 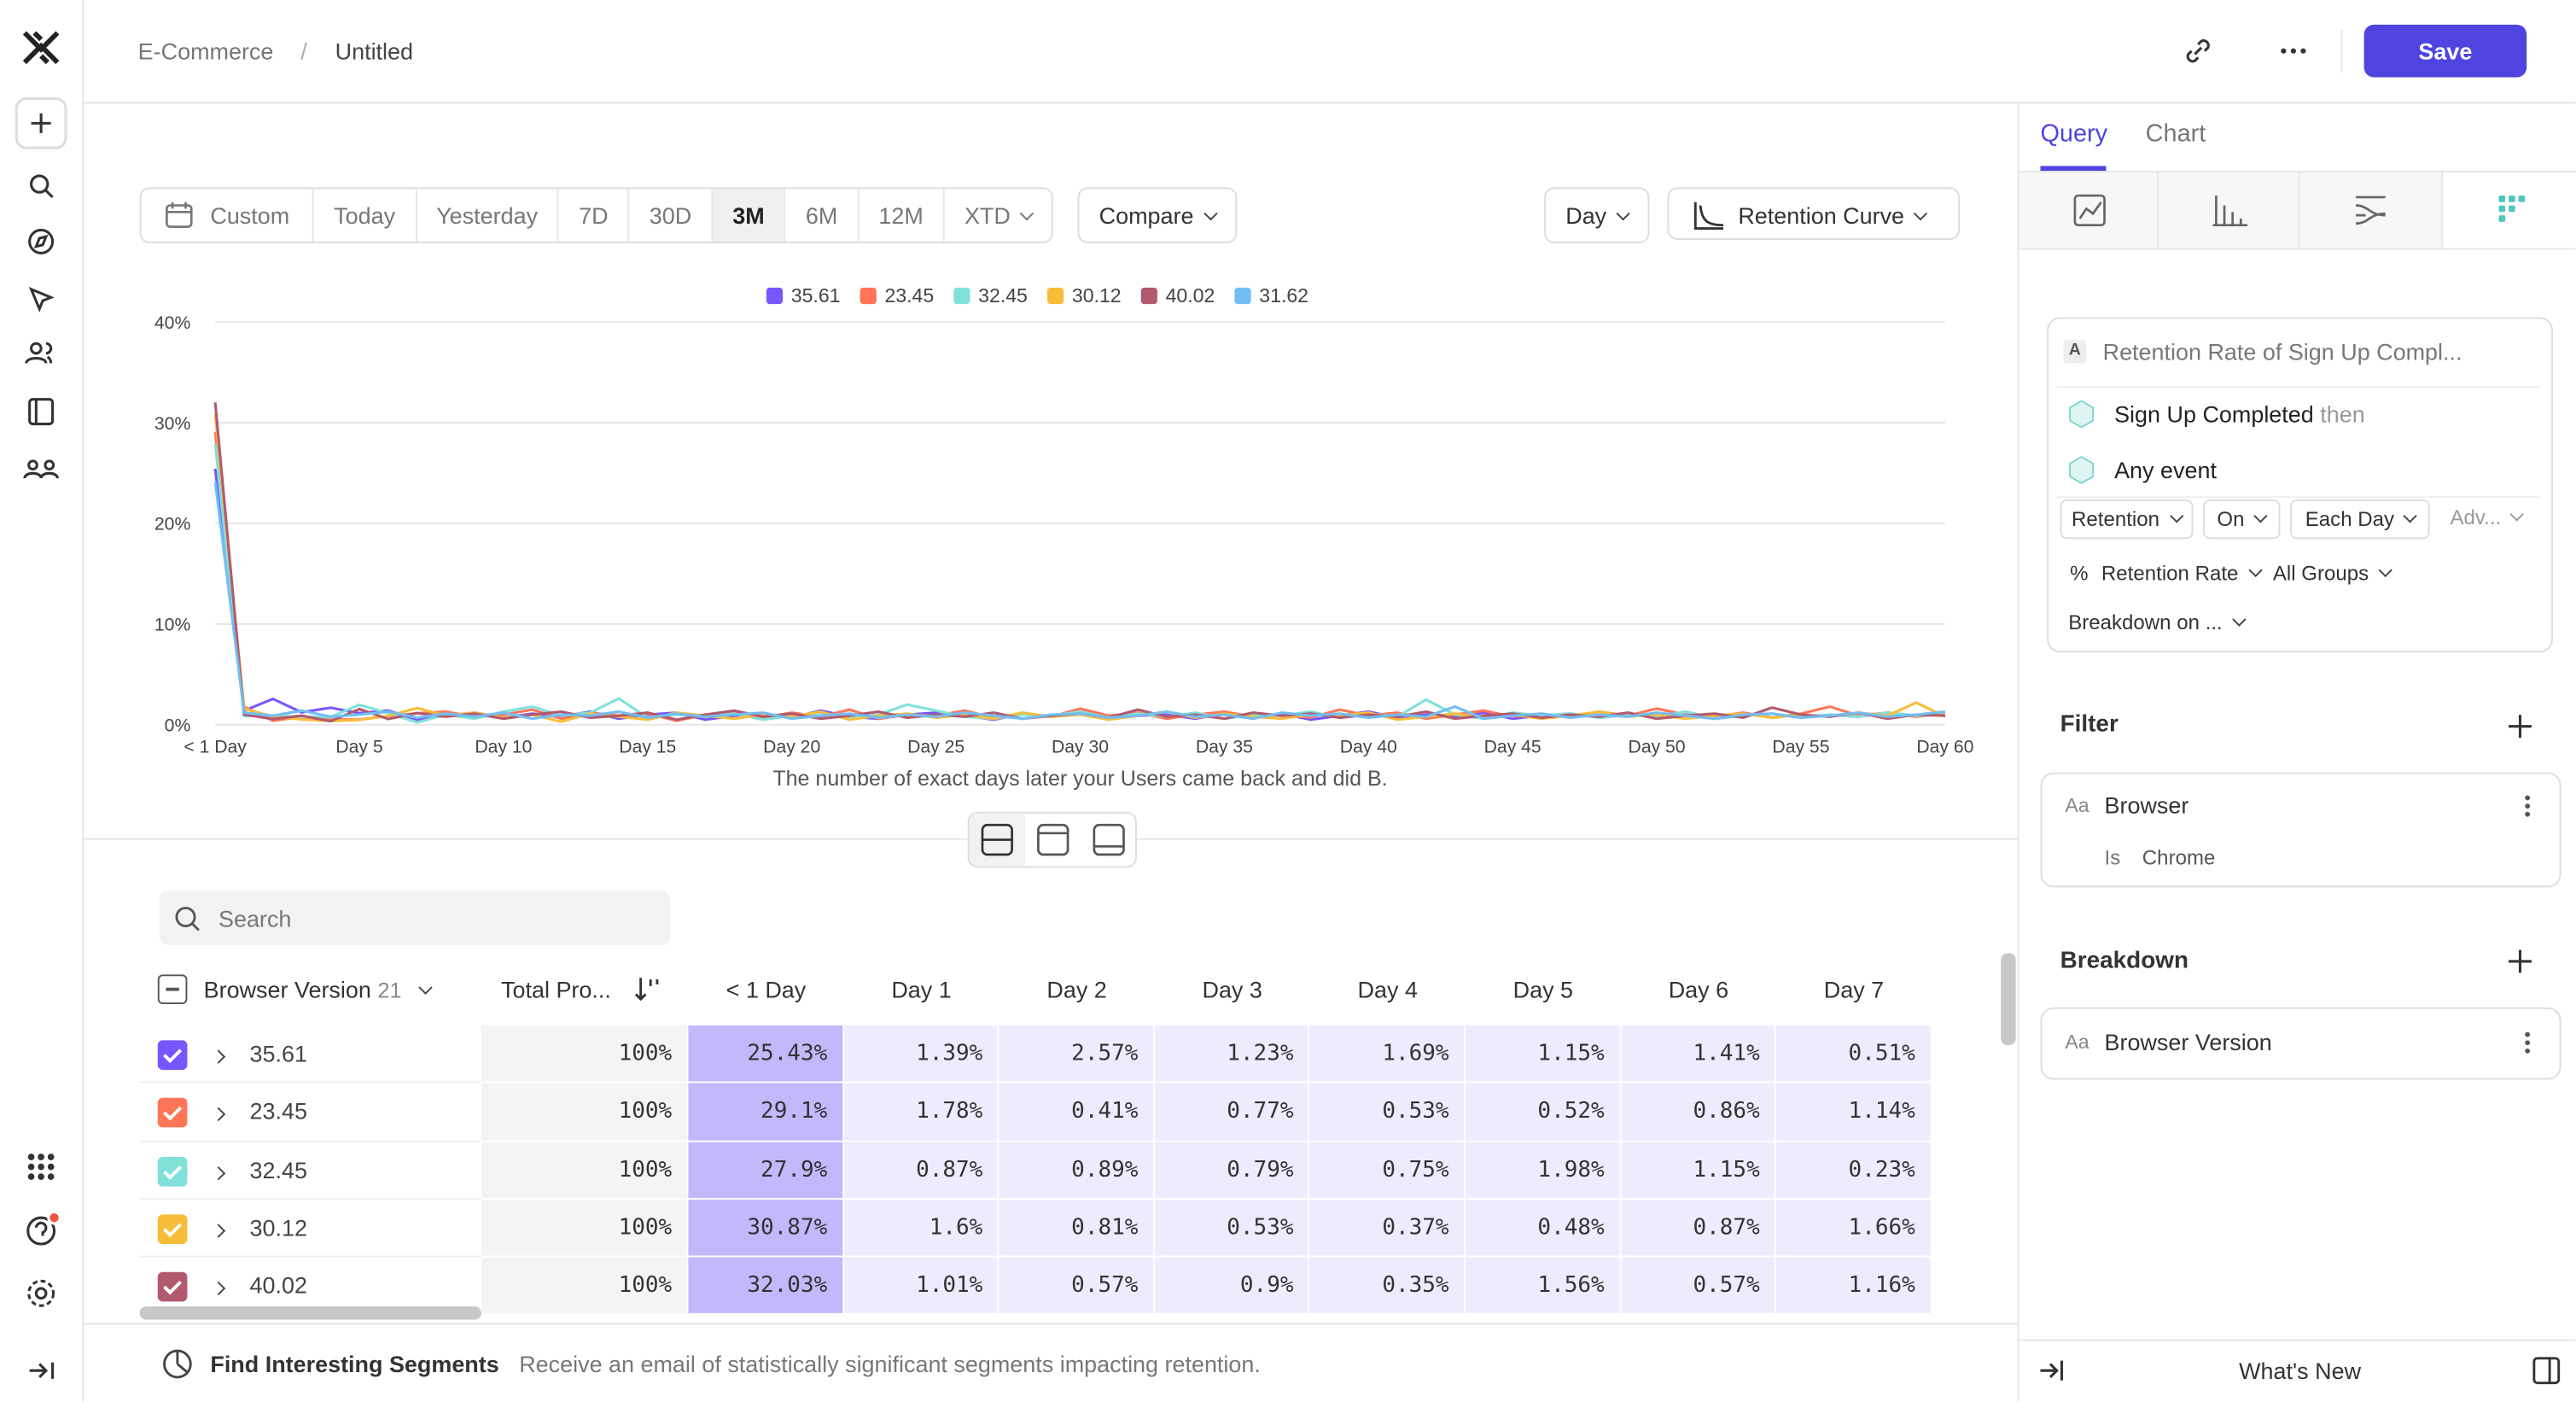 What do you see at coordinates (41, 241) in the screenshot?
I see `explore-icon` at bounding box center [41, 241].